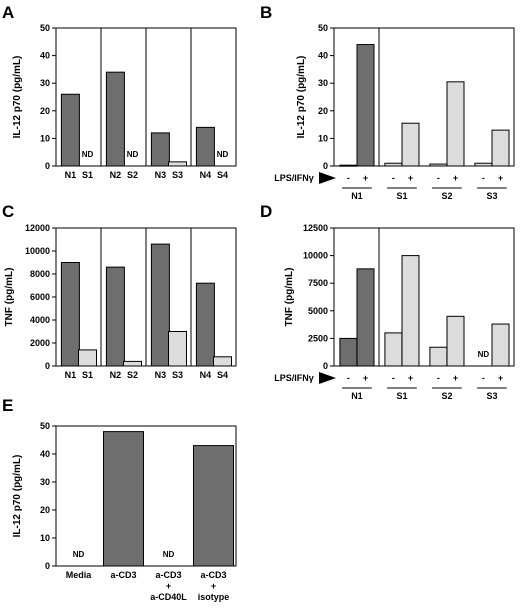 The height and width of the screenshot is (611, 520). Describe the element at coordinates (327, 378) in the screenshot. I see `condition-arrow-icon` at that location.